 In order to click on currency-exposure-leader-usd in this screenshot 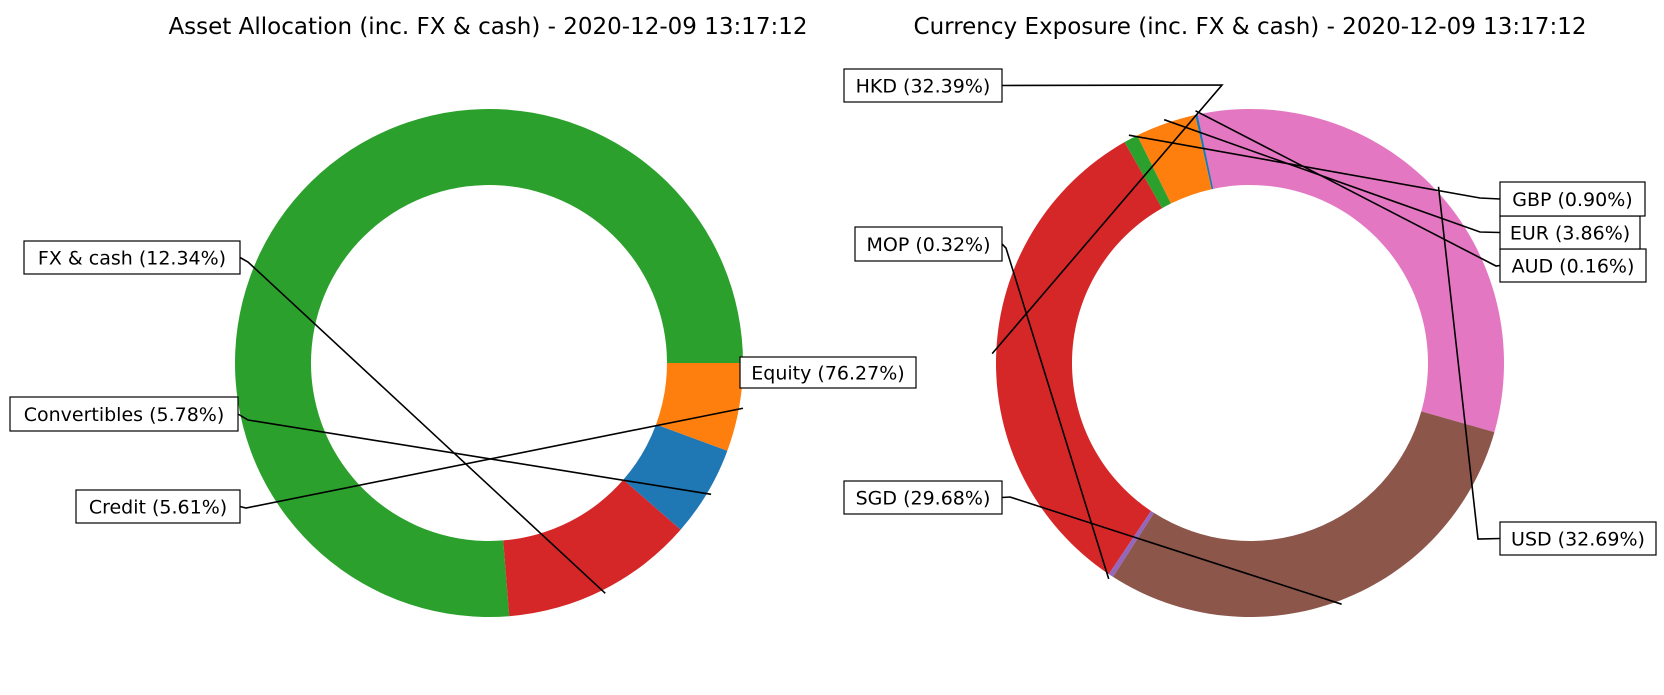, I will do `click(1469, 363)`.